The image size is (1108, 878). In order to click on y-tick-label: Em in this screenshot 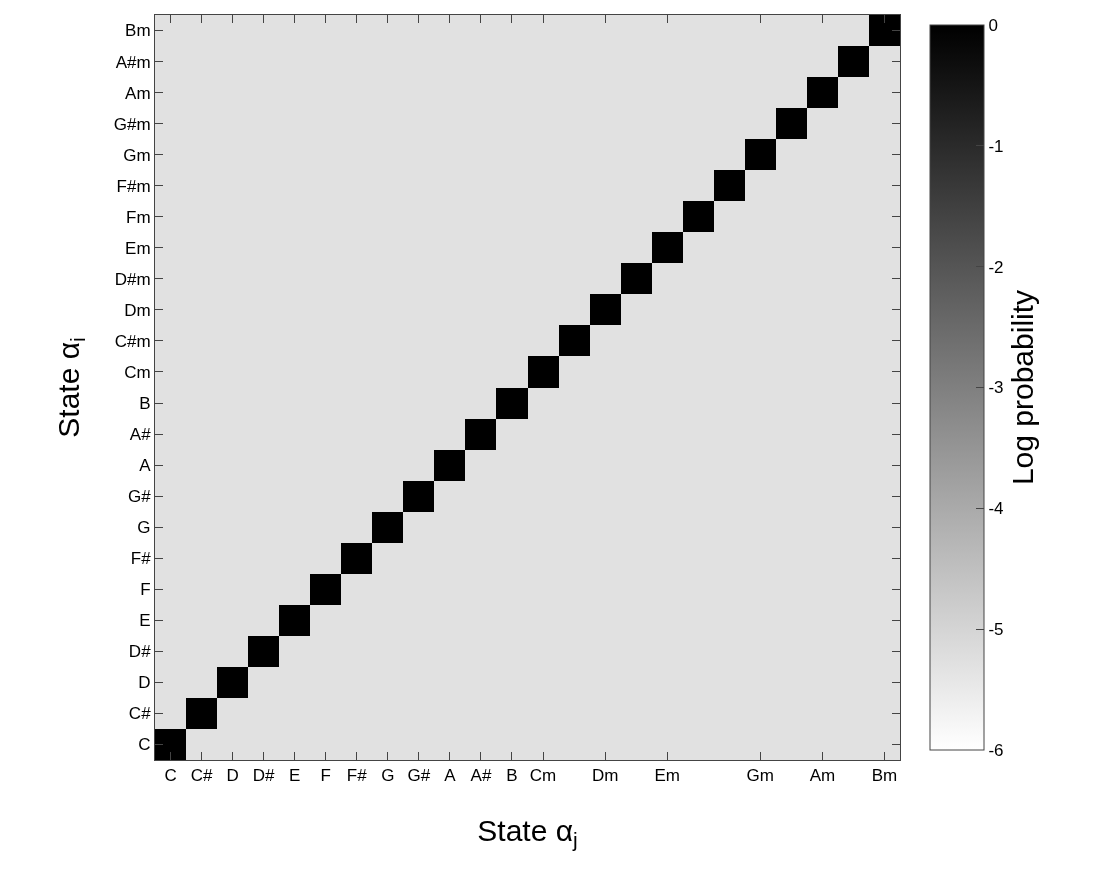, I will do `click(138, 248)`.